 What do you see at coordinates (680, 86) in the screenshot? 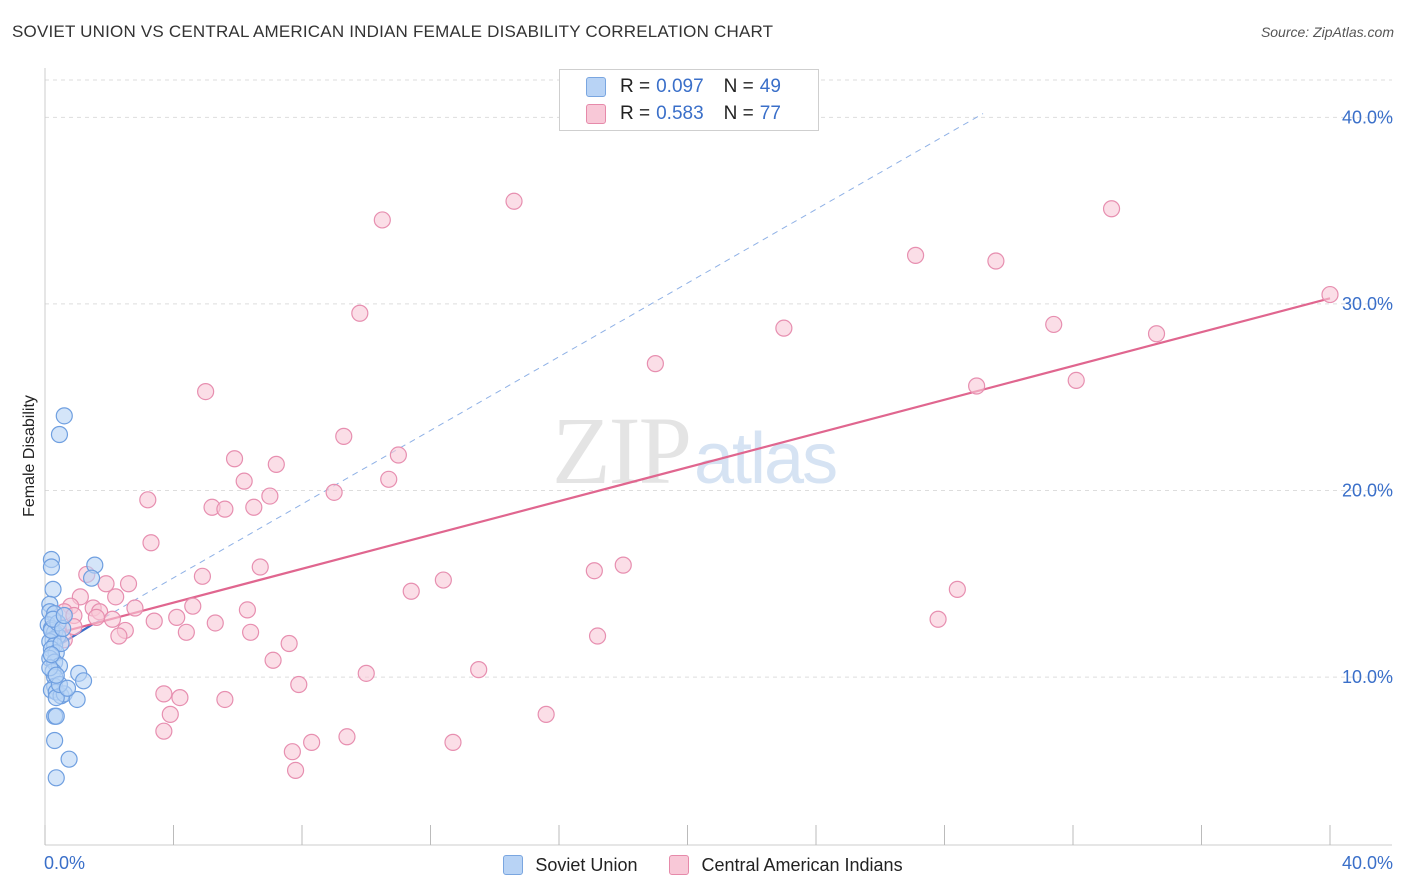
I see `legend-r-value: 0.097` at bounding box center [680, 86].